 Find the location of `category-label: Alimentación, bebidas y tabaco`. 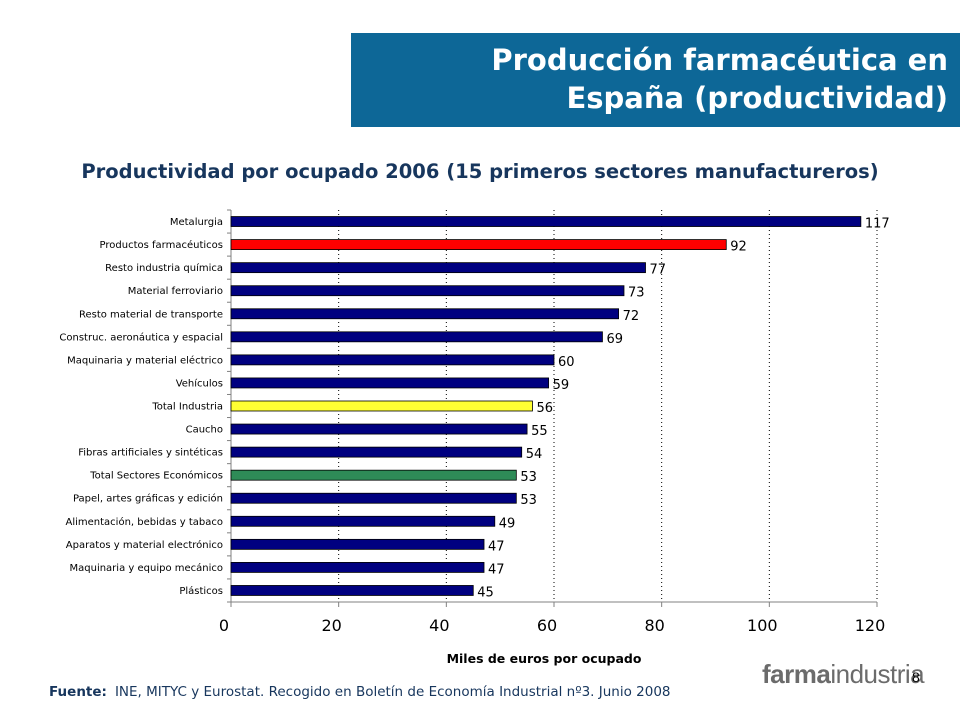

category-label: Alimentación, bebidas y tabaco is located at coordinates (145, 522).